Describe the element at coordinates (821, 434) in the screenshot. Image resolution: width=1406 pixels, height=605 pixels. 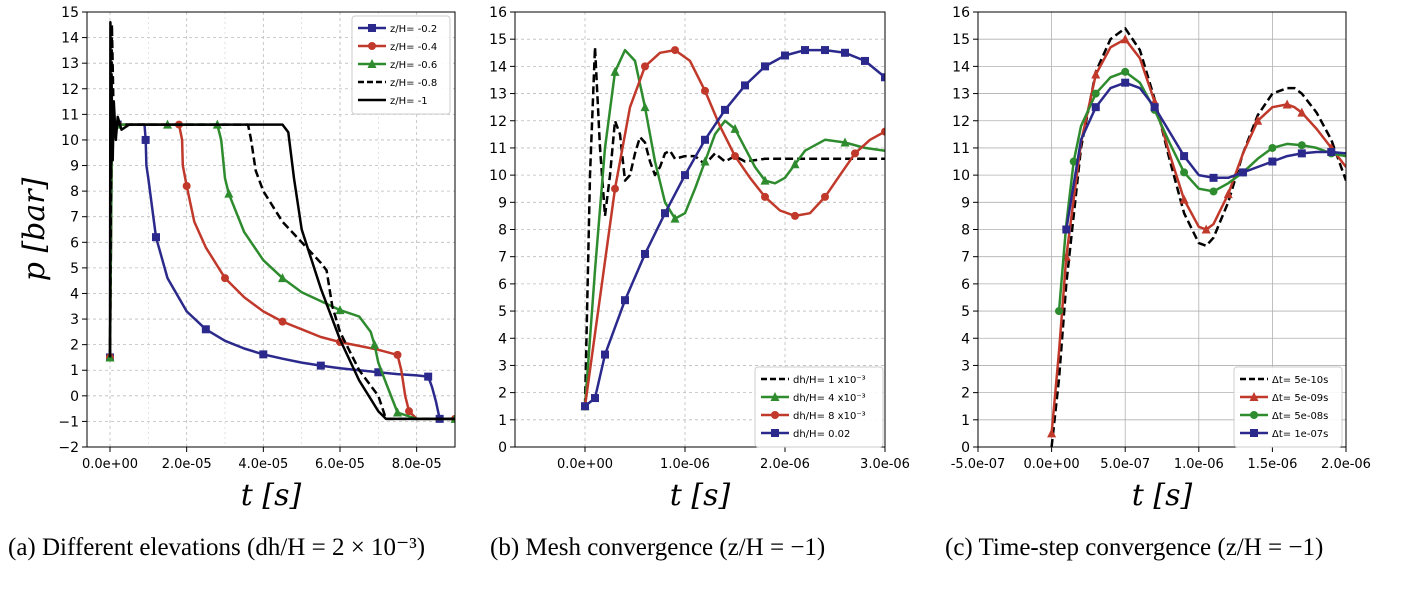
I see `legend-label: dh/H= 0.02` at that location.